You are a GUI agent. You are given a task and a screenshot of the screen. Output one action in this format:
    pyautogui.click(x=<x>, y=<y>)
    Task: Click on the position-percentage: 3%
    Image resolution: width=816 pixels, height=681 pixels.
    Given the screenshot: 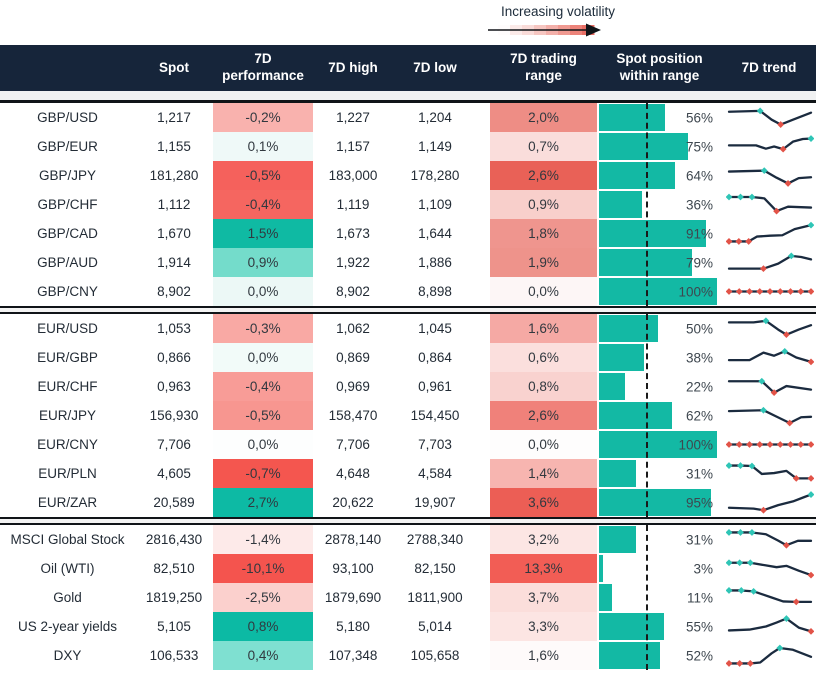 What is the action you would take?
    pyautogui.click(x=703, y=568)
    